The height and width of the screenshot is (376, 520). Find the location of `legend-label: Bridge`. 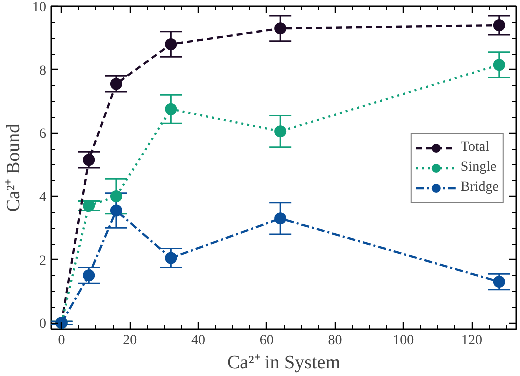

legend-label: Bridge is located at coordinates (479, 188).